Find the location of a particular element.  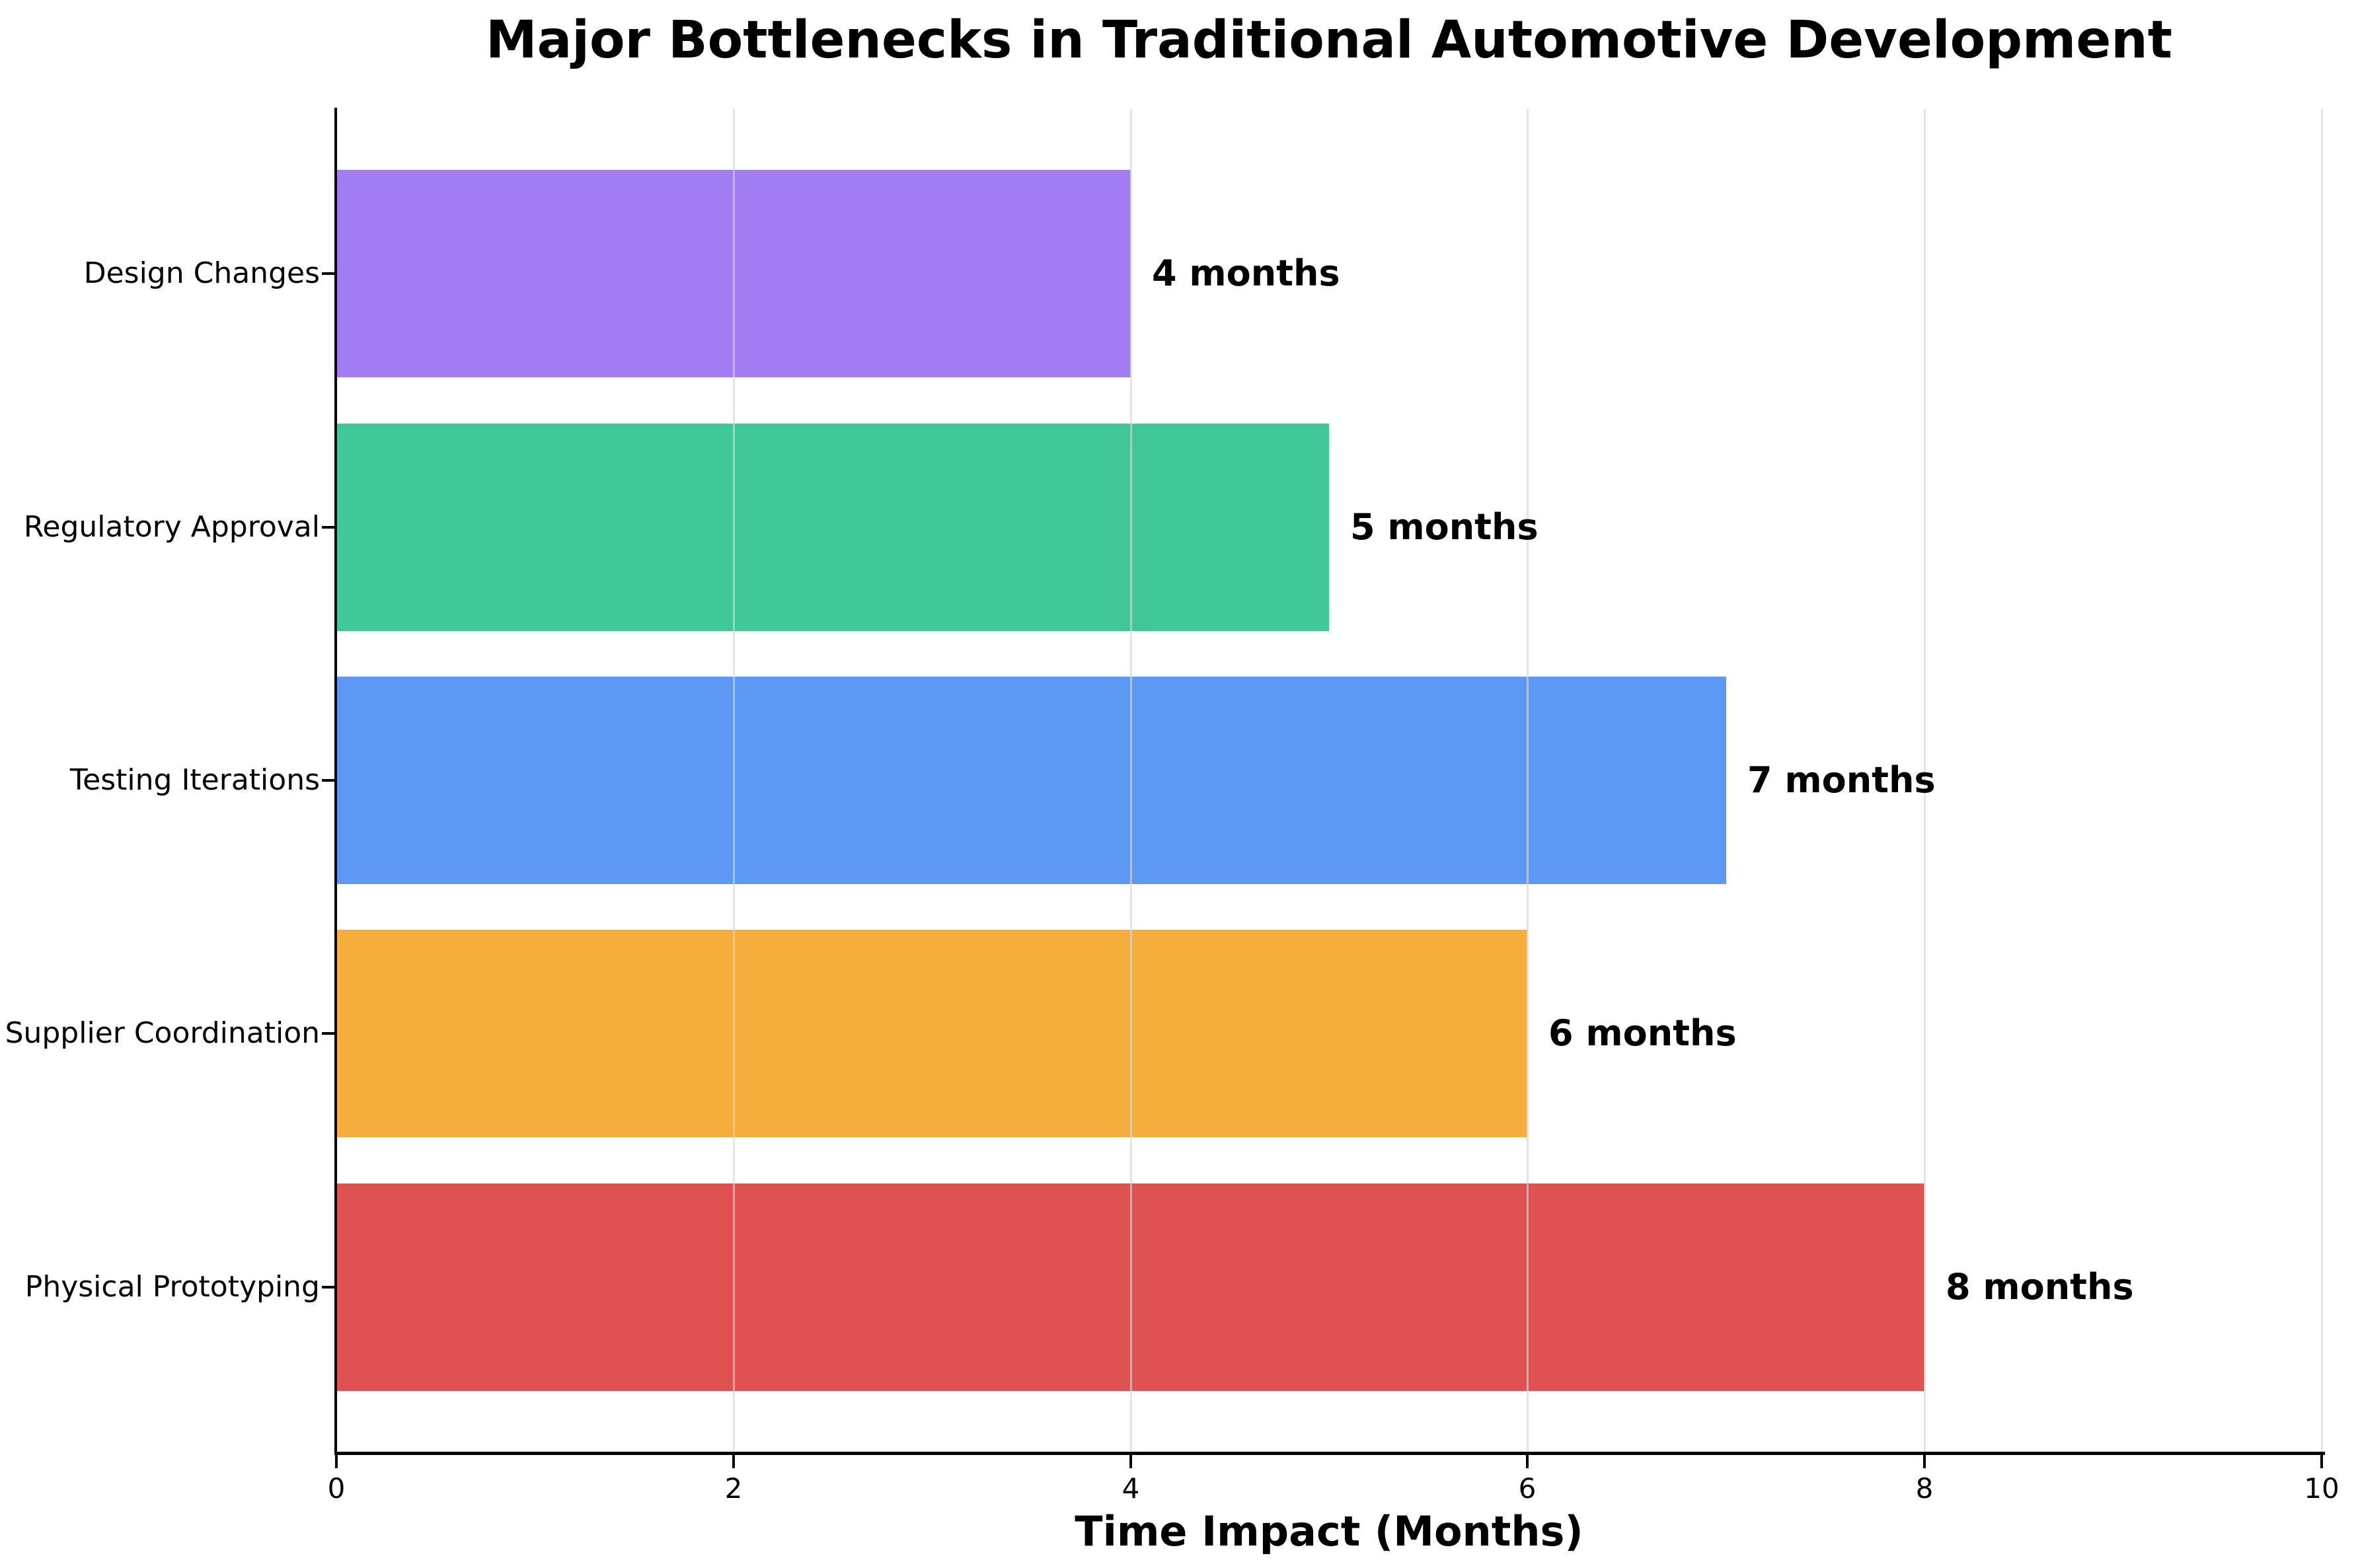

value-label-design-changes: 4 months is located at coordinates (1246, 273).